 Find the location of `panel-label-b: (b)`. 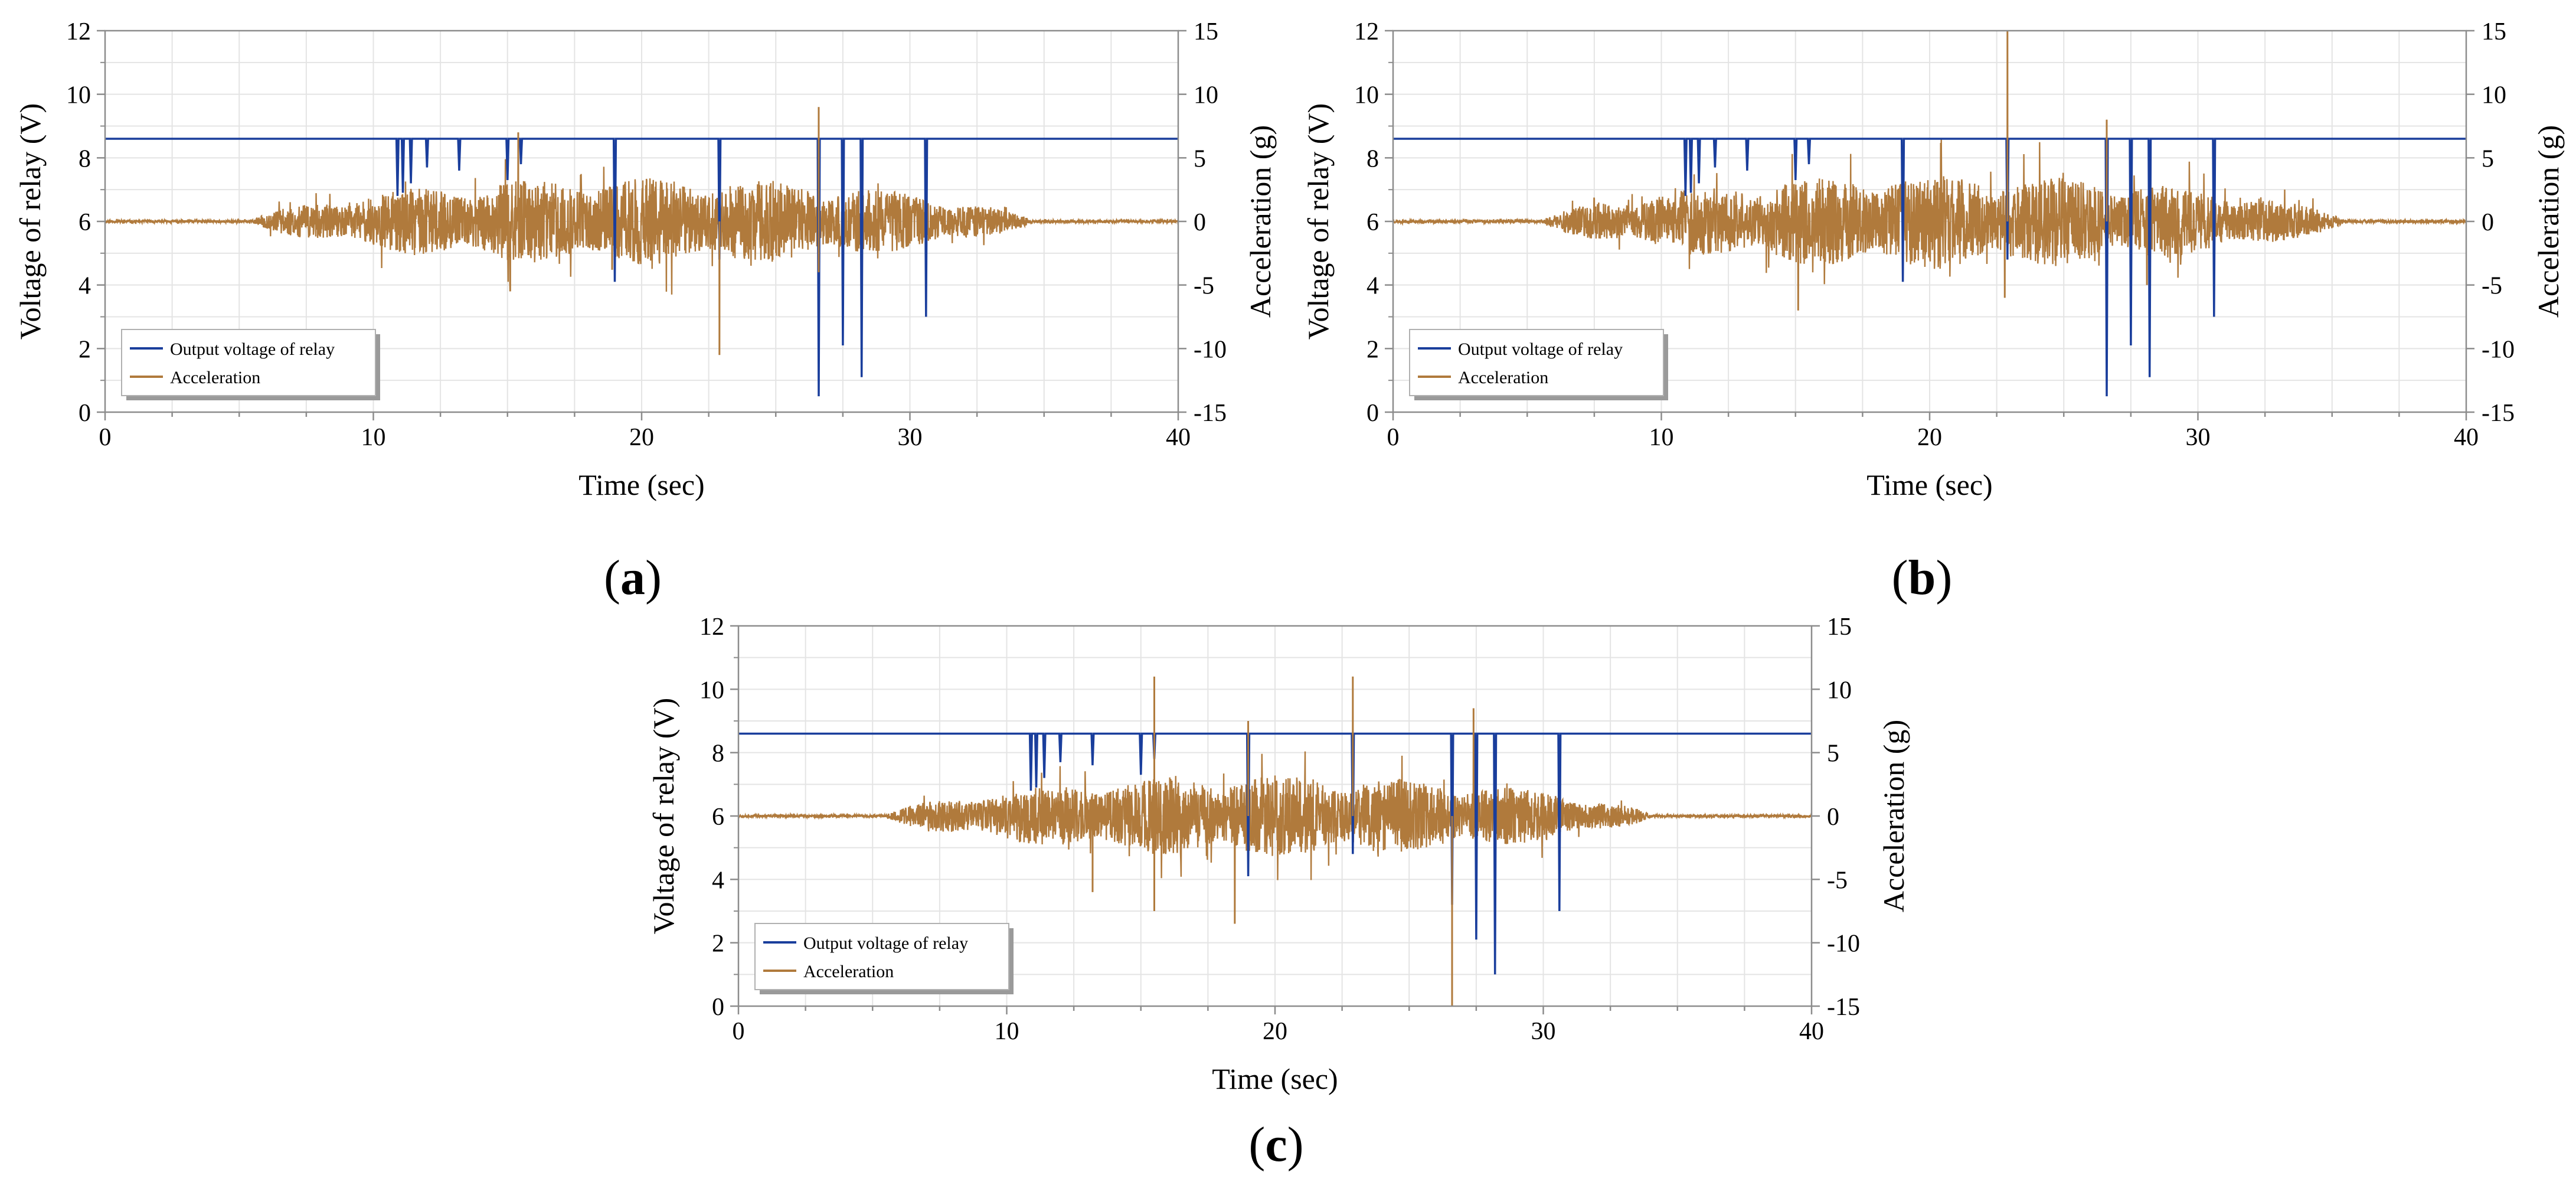

panel-label-b: (b) is located at coordinates (1922, 577).